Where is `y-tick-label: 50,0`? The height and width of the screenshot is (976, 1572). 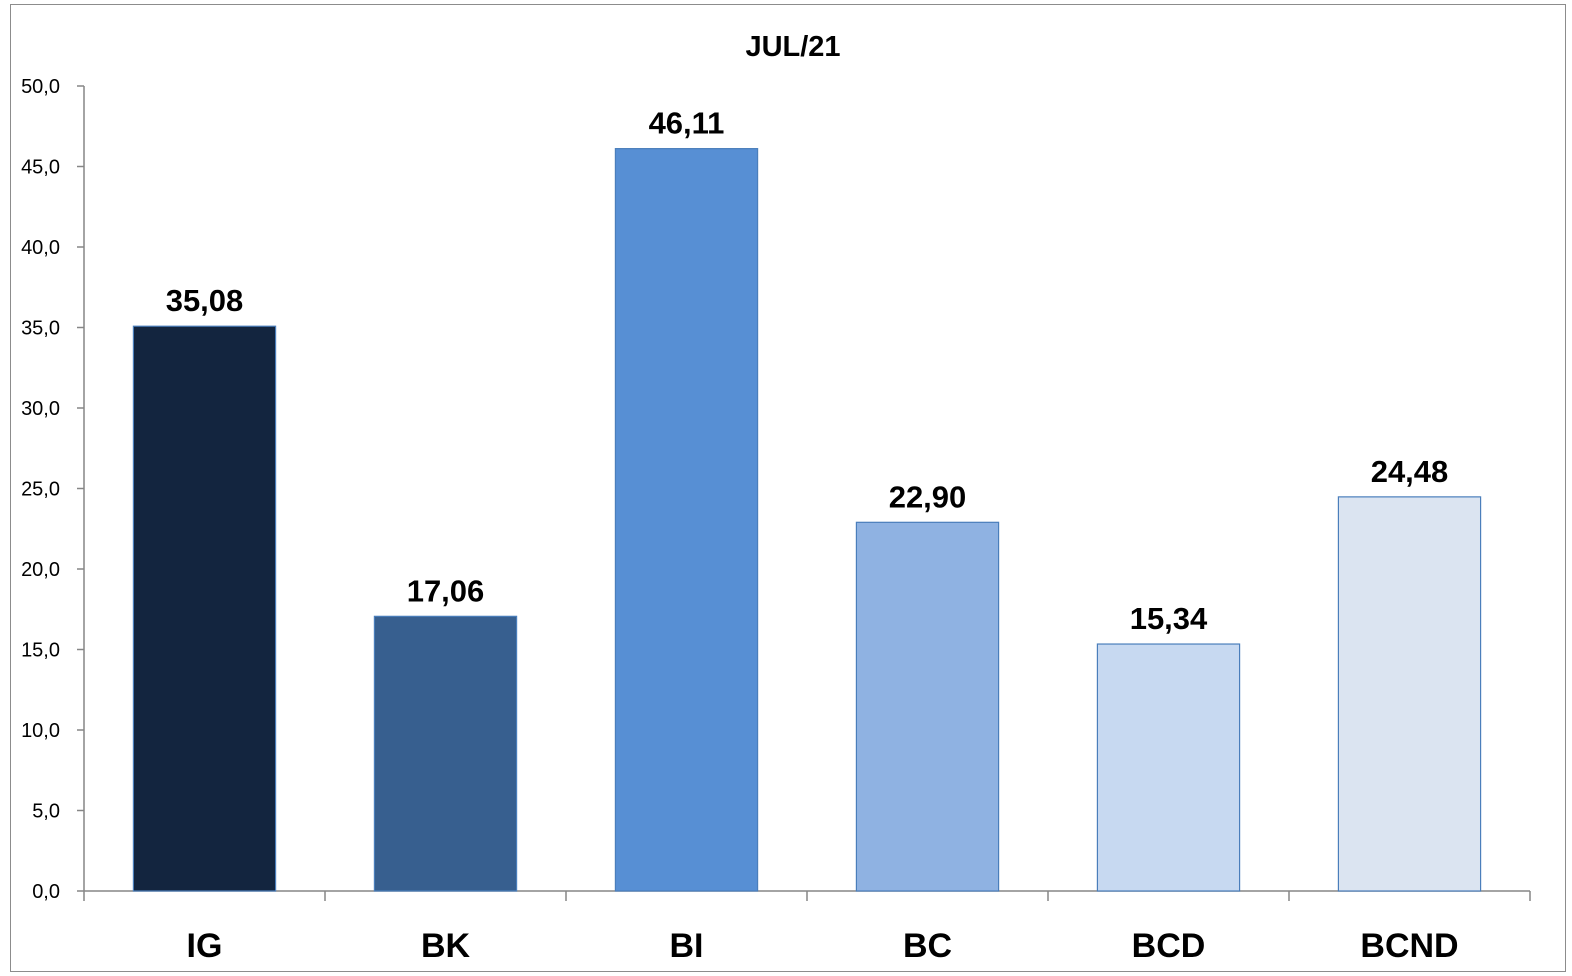
y-tick-label: 50,0 is located at coordinates (40, 87).